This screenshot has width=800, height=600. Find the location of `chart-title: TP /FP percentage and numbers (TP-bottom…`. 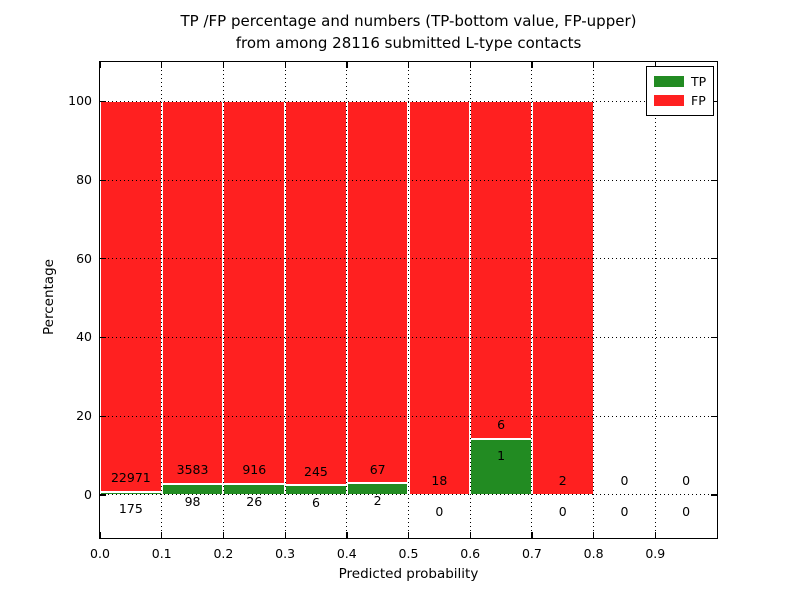

chart-title: TP /FP percentage and numbers (TP-bottom… is located at coordinates (408, 32).